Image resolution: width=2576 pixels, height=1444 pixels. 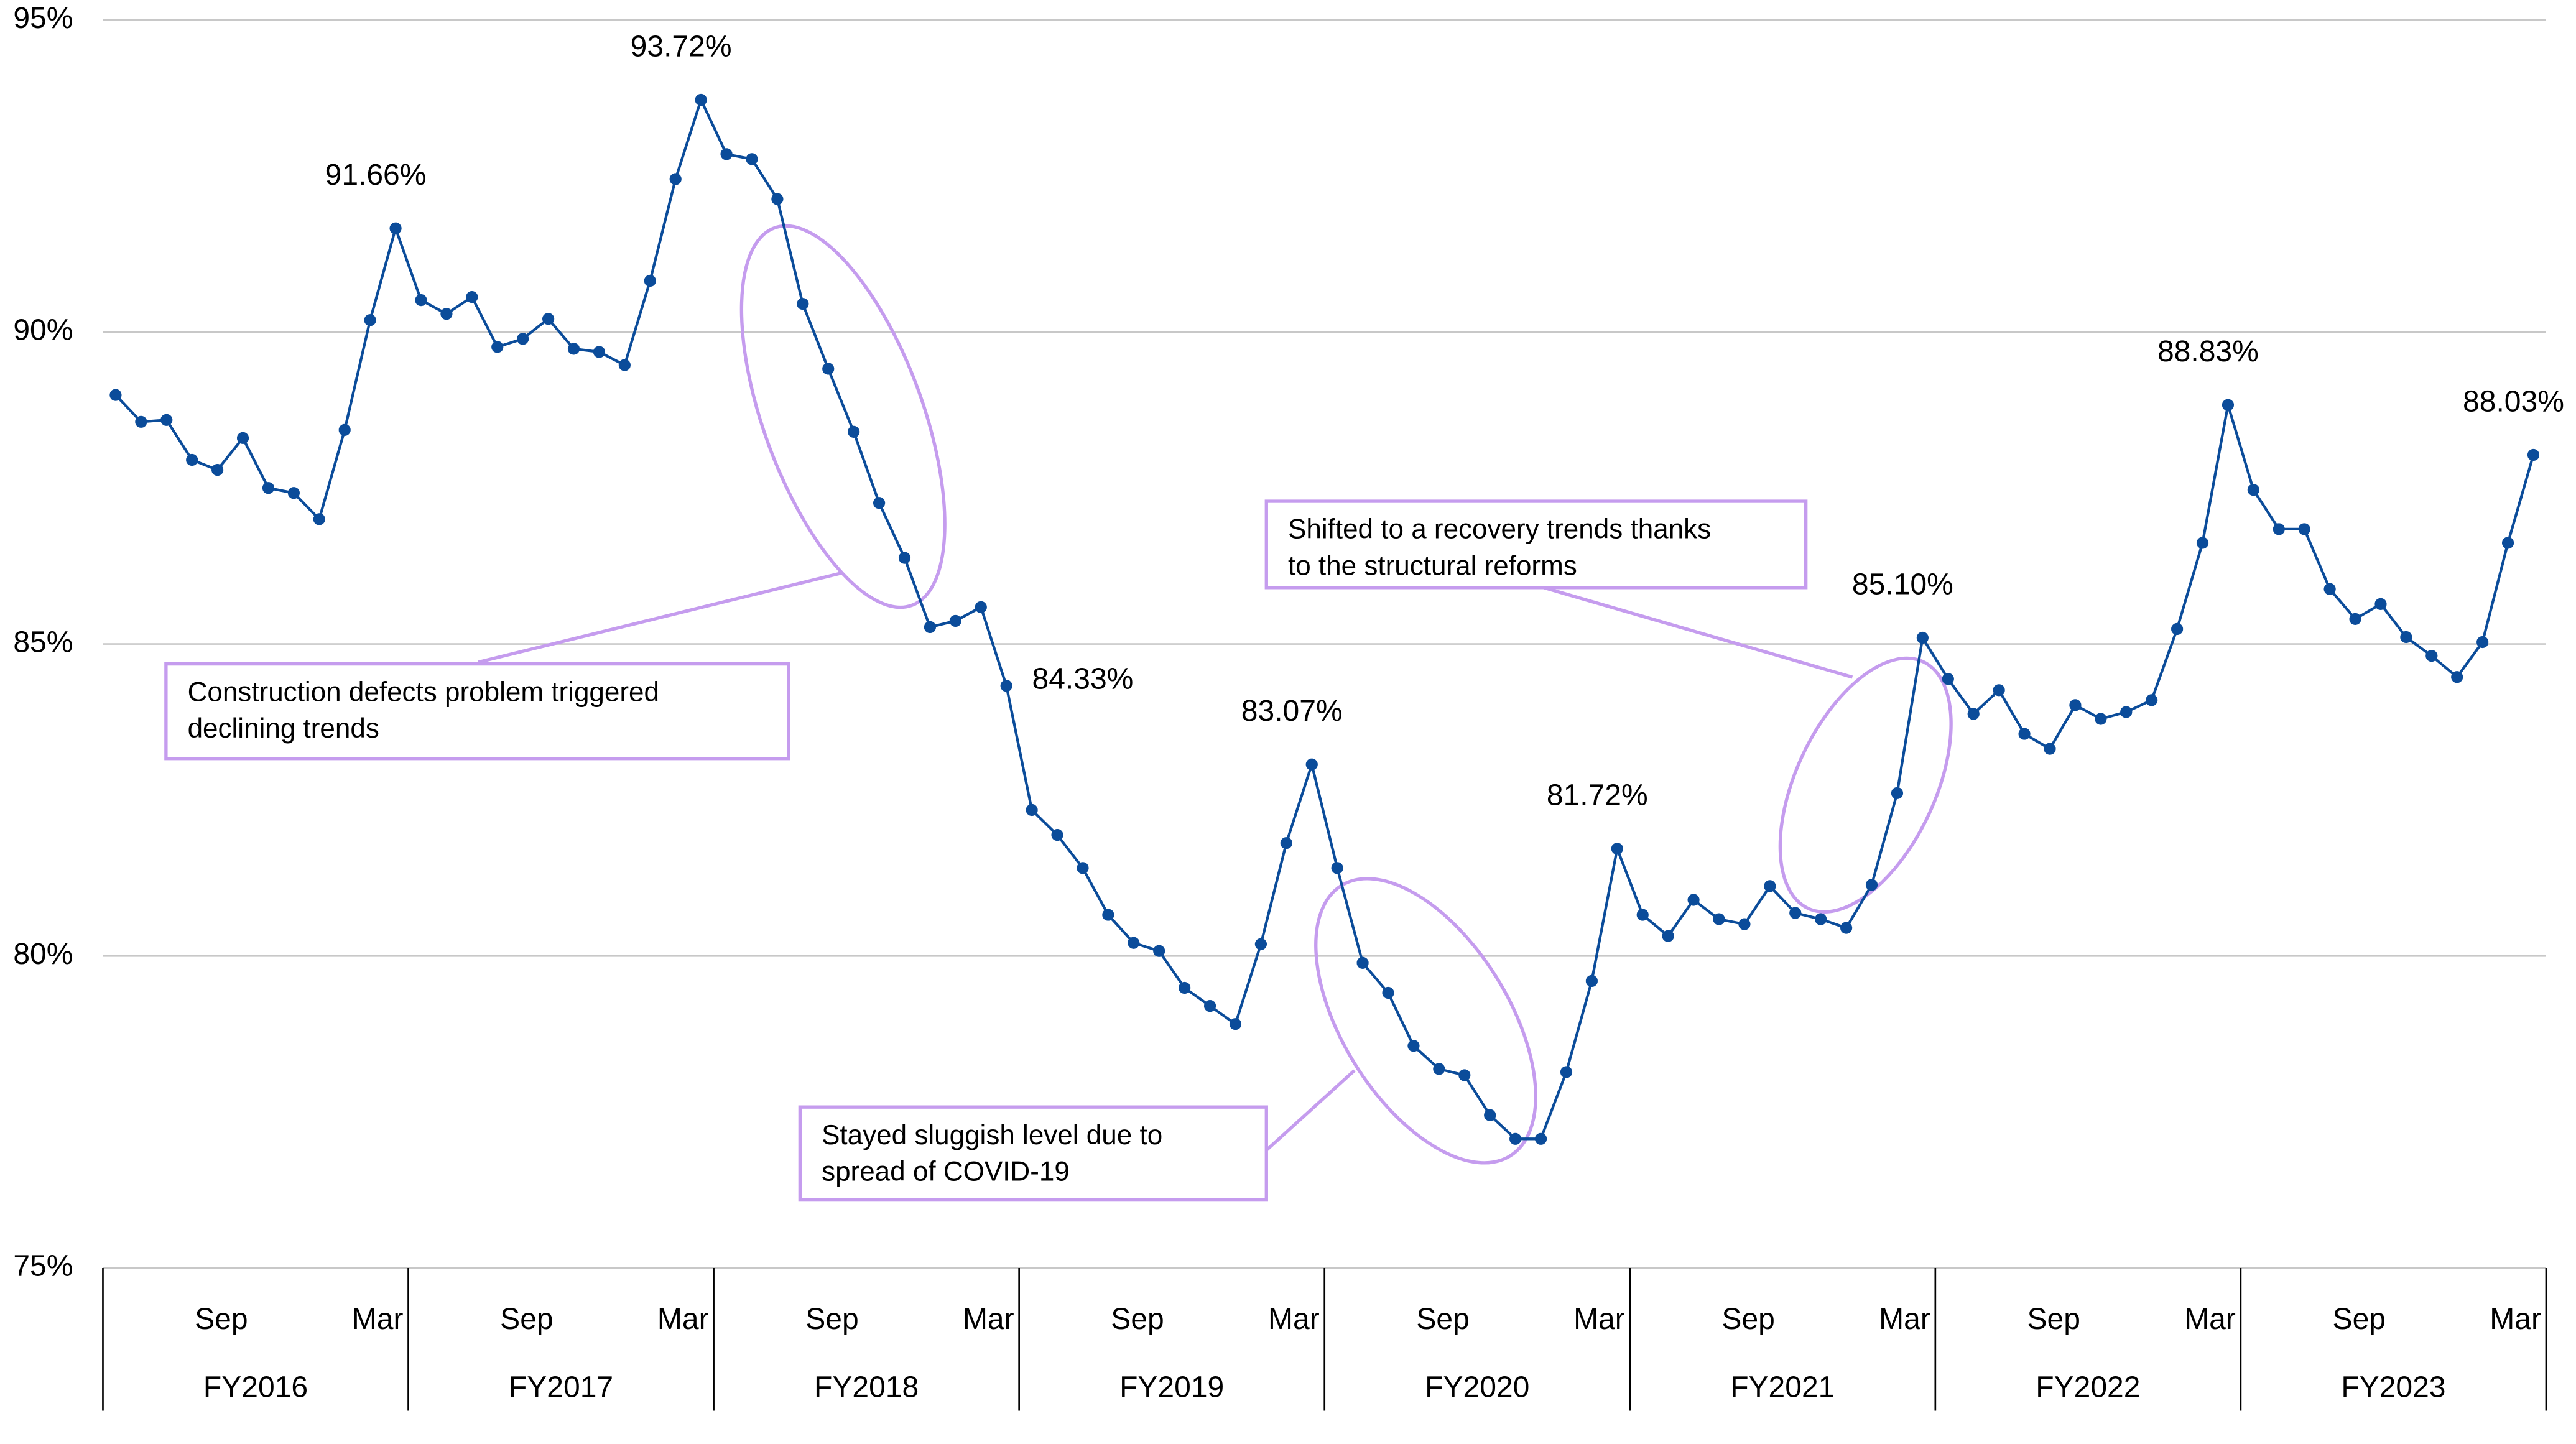 What do you see at coordinates (1083, 678) in the screenshot?
I see `data-label: 84.33%` at bounding box center [1083, 678].